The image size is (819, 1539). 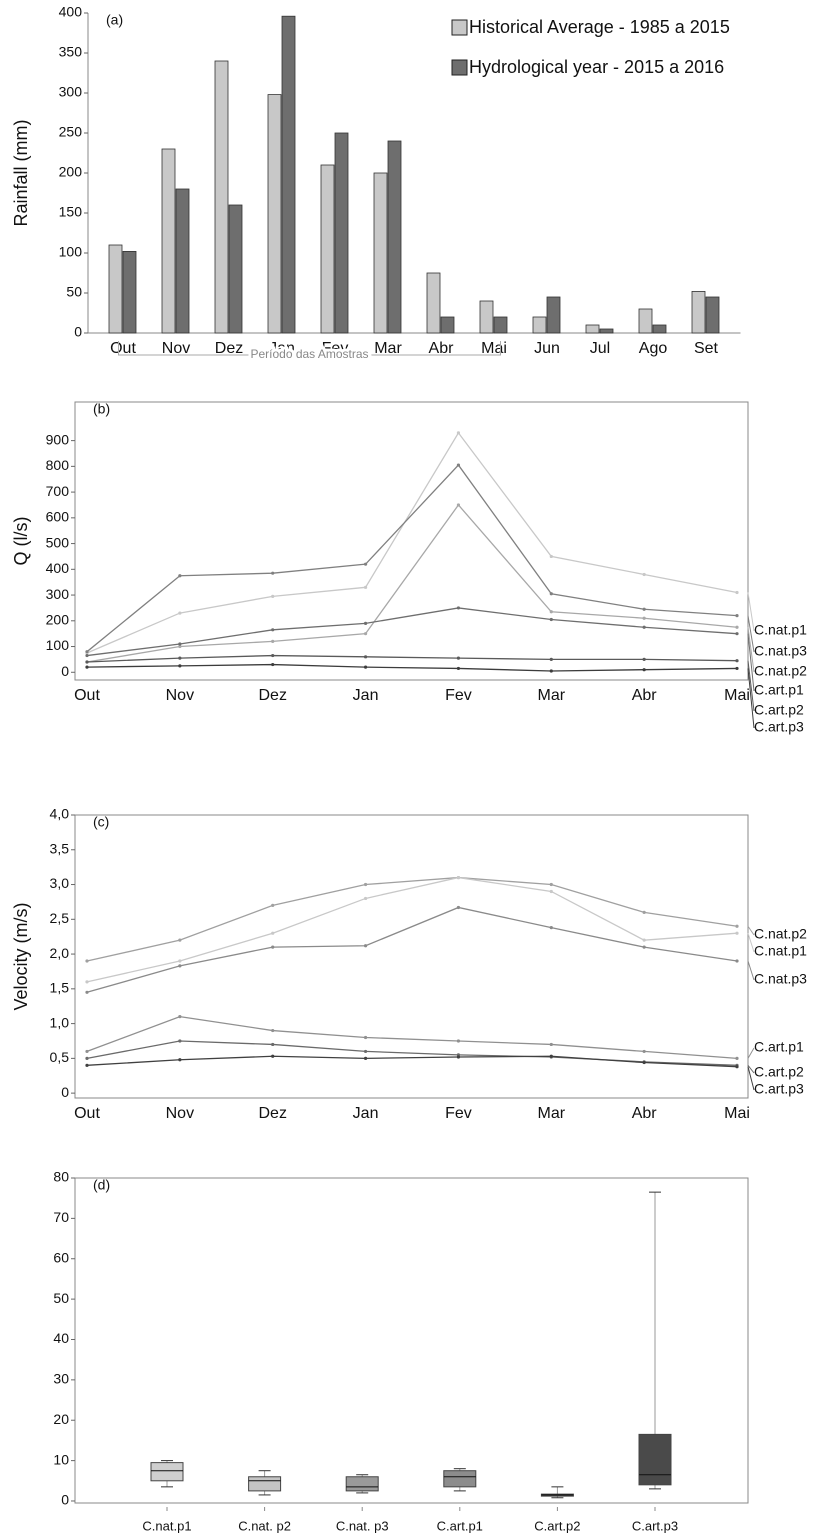 I want to click on y-tick-label: 250, so click(x=71, y=132).